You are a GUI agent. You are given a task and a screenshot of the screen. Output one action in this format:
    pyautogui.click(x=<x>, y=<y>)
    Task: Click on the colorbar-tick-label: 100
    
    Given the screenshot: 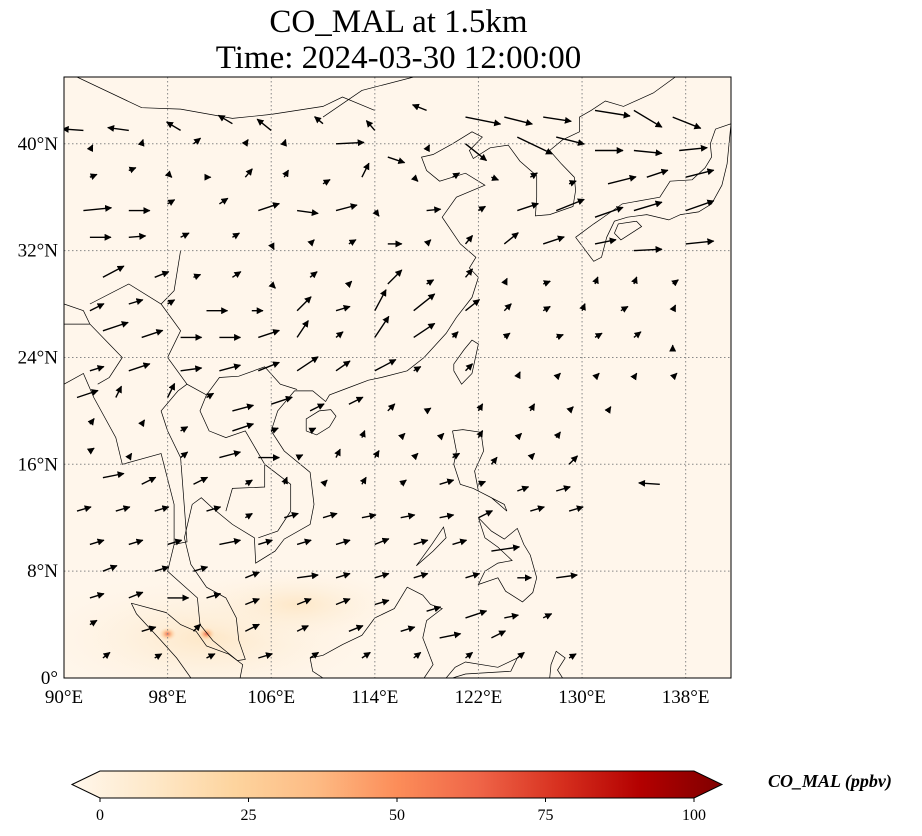 What is the action you would take?
    pyautogui.click(x=694, y=815)
    